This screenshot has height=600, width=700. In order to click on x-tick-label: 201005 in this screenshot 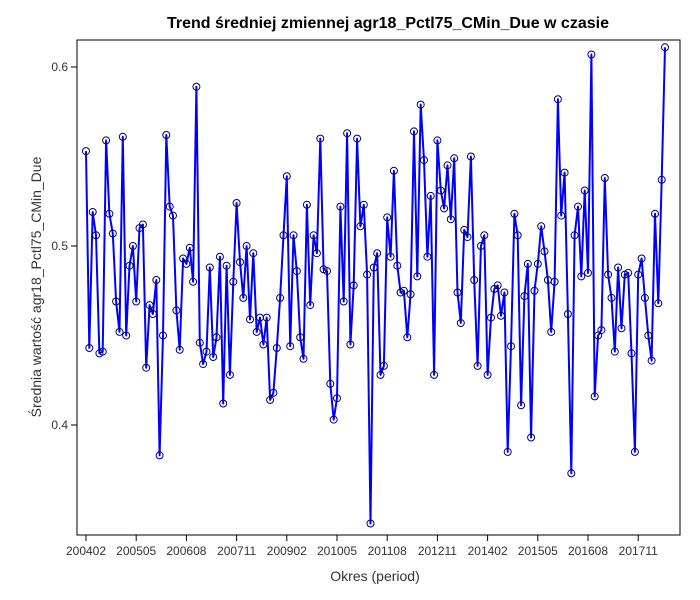, I will do `click(337, 551)`.